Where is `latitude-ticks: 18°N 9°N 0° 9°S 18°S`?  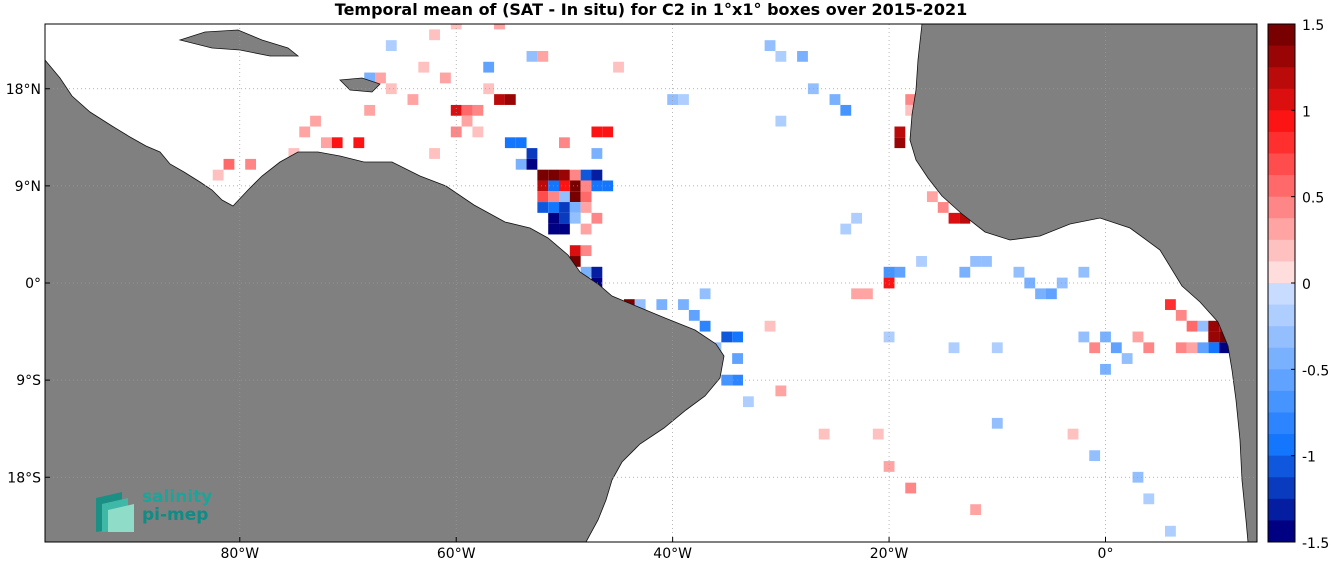
latitude-ticks: 18°N 9°N 0° 9°S 18°S is located at coordinates (28, 284).